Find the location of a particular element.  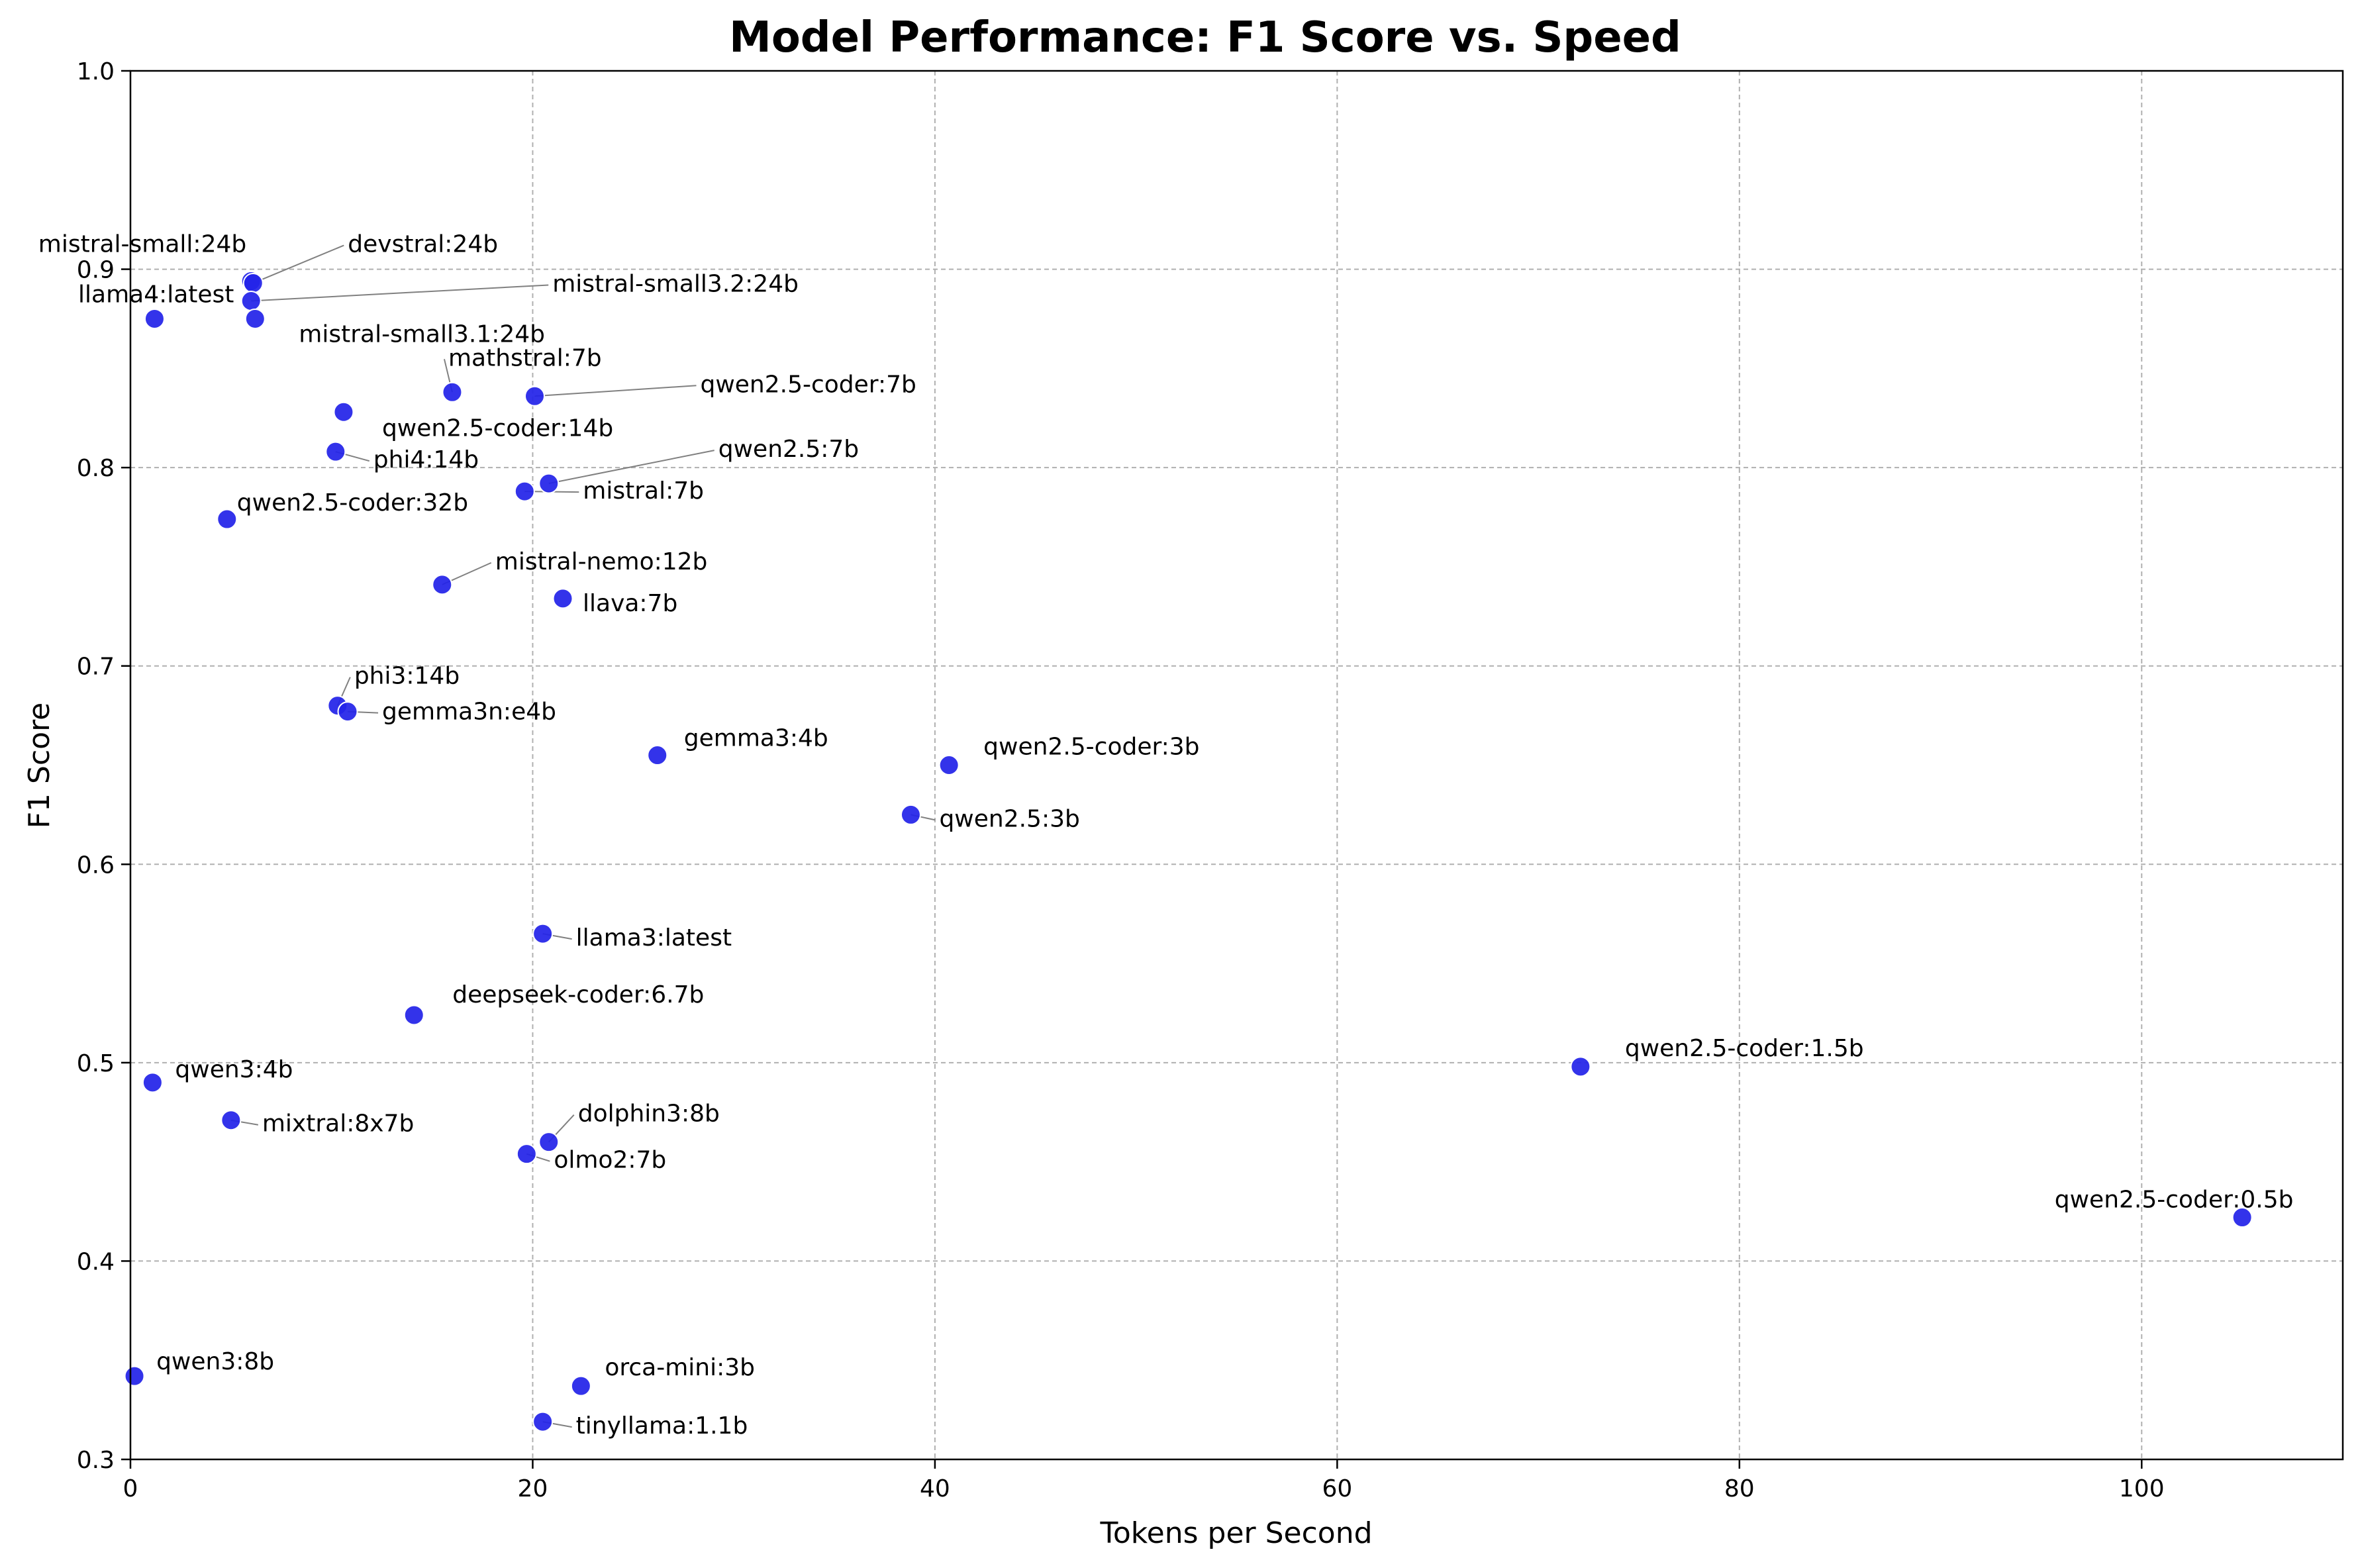

x-tick-label: 40 is located at coordinates (935, 1488).